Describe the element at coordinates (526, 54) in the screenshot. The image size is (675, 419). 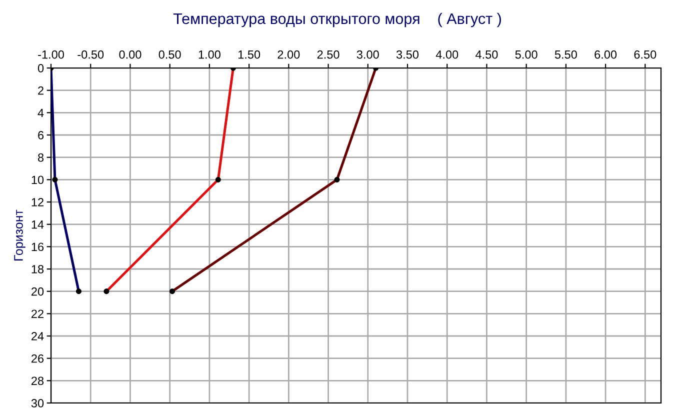
I see `x-tick-label: 5.00` at that location.